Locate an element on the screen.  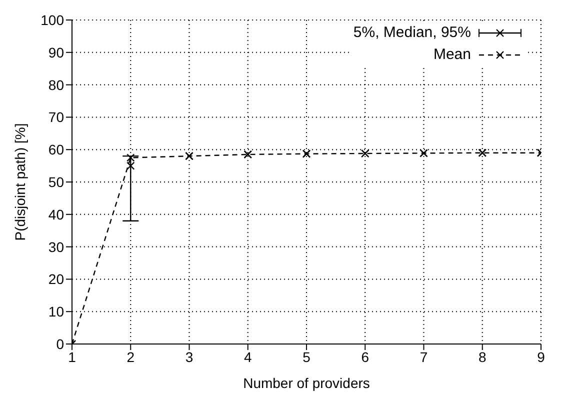
x-tick-label: 3 is located at coordinates (189, 356).